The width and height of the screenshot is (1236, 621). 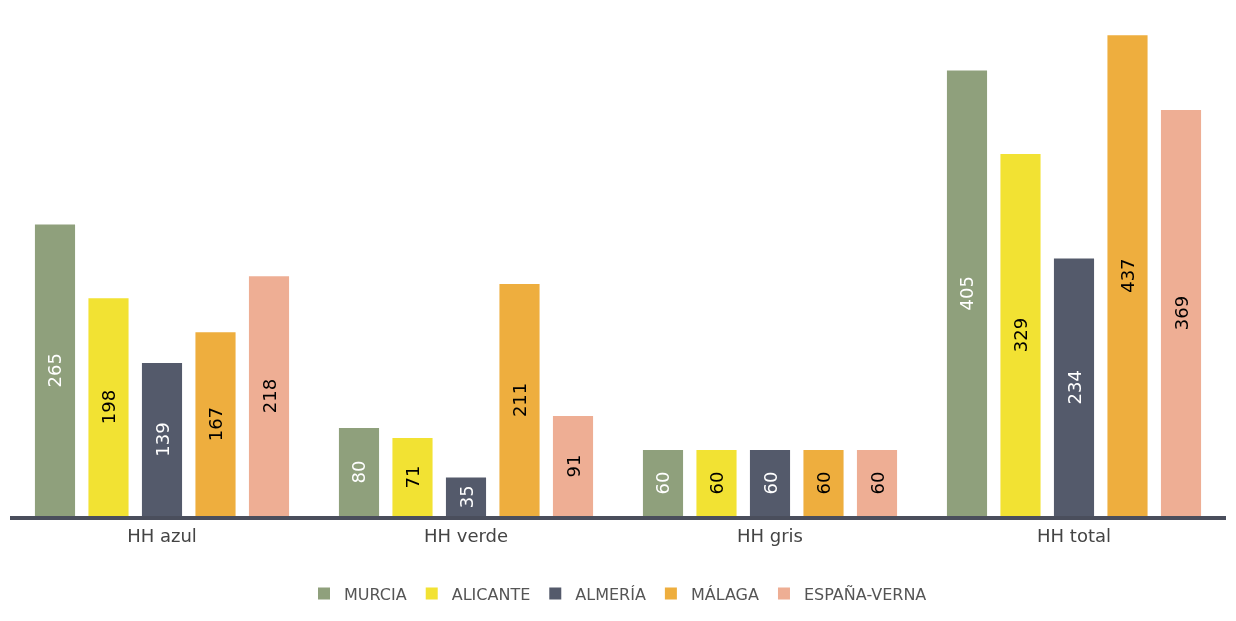 I want to click on data-label: 71, so click(x=412, y=477).